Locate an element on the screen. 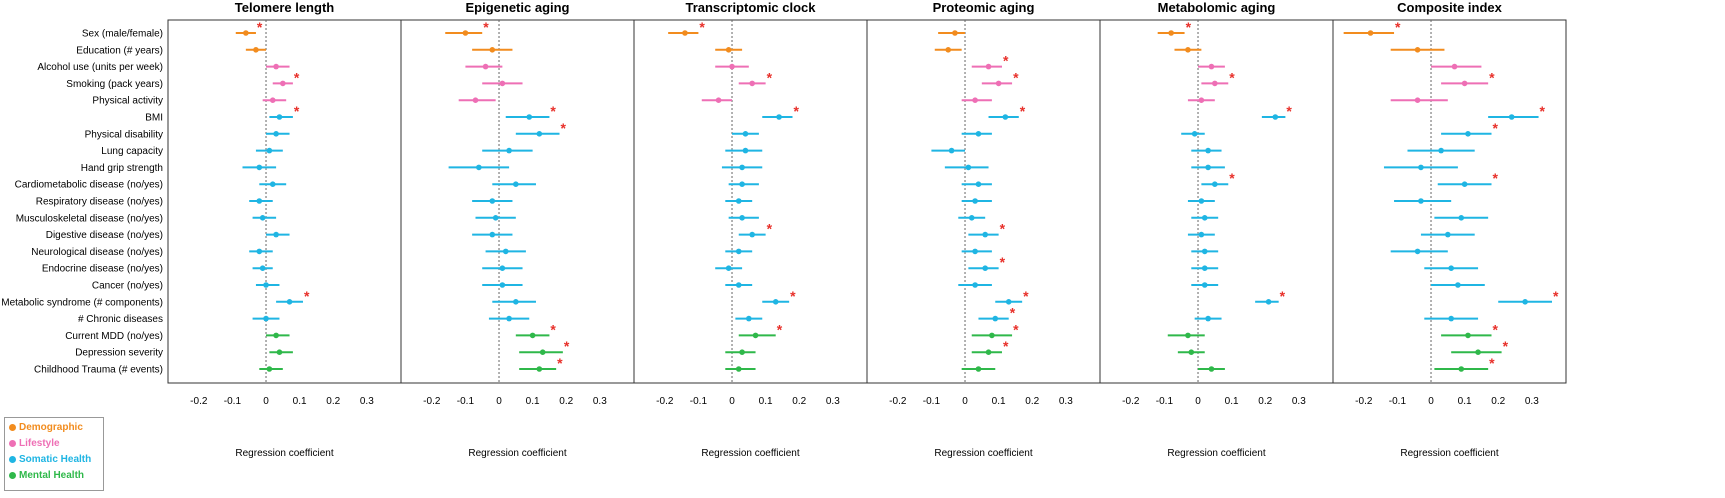 Image resolution: width=1725 pixels, height=498 pixels. panel-title: Proteomic aging is located at coordinates (984, 7).